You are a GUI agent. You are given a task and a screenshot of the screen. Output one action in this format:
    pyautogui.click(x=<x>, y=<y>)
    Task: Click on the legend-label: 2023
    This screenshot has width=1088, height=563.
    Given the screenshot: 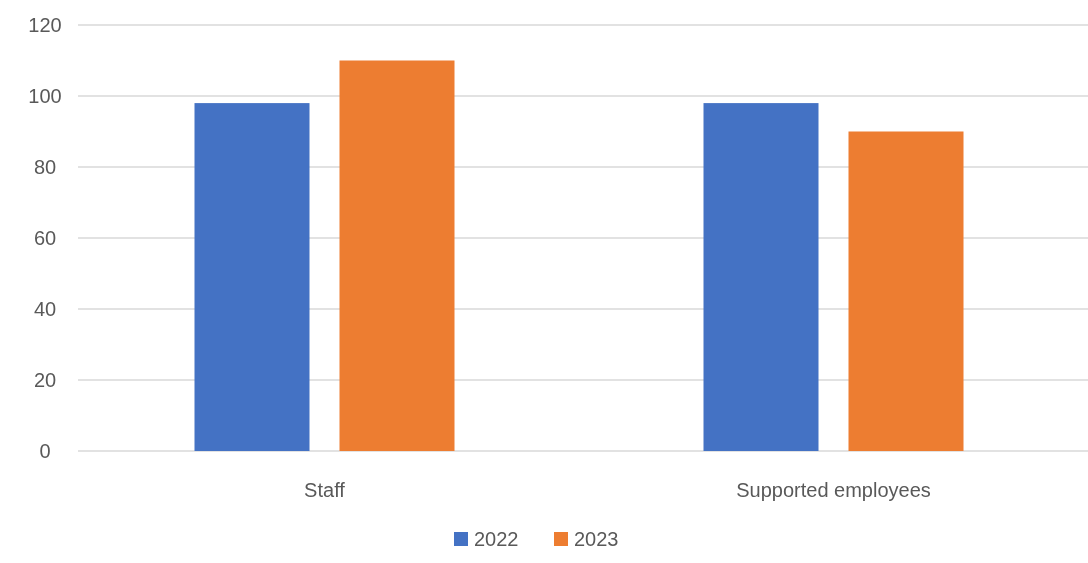 What is the action you would take?
    pyautogui.click(x=596, y=539)
    